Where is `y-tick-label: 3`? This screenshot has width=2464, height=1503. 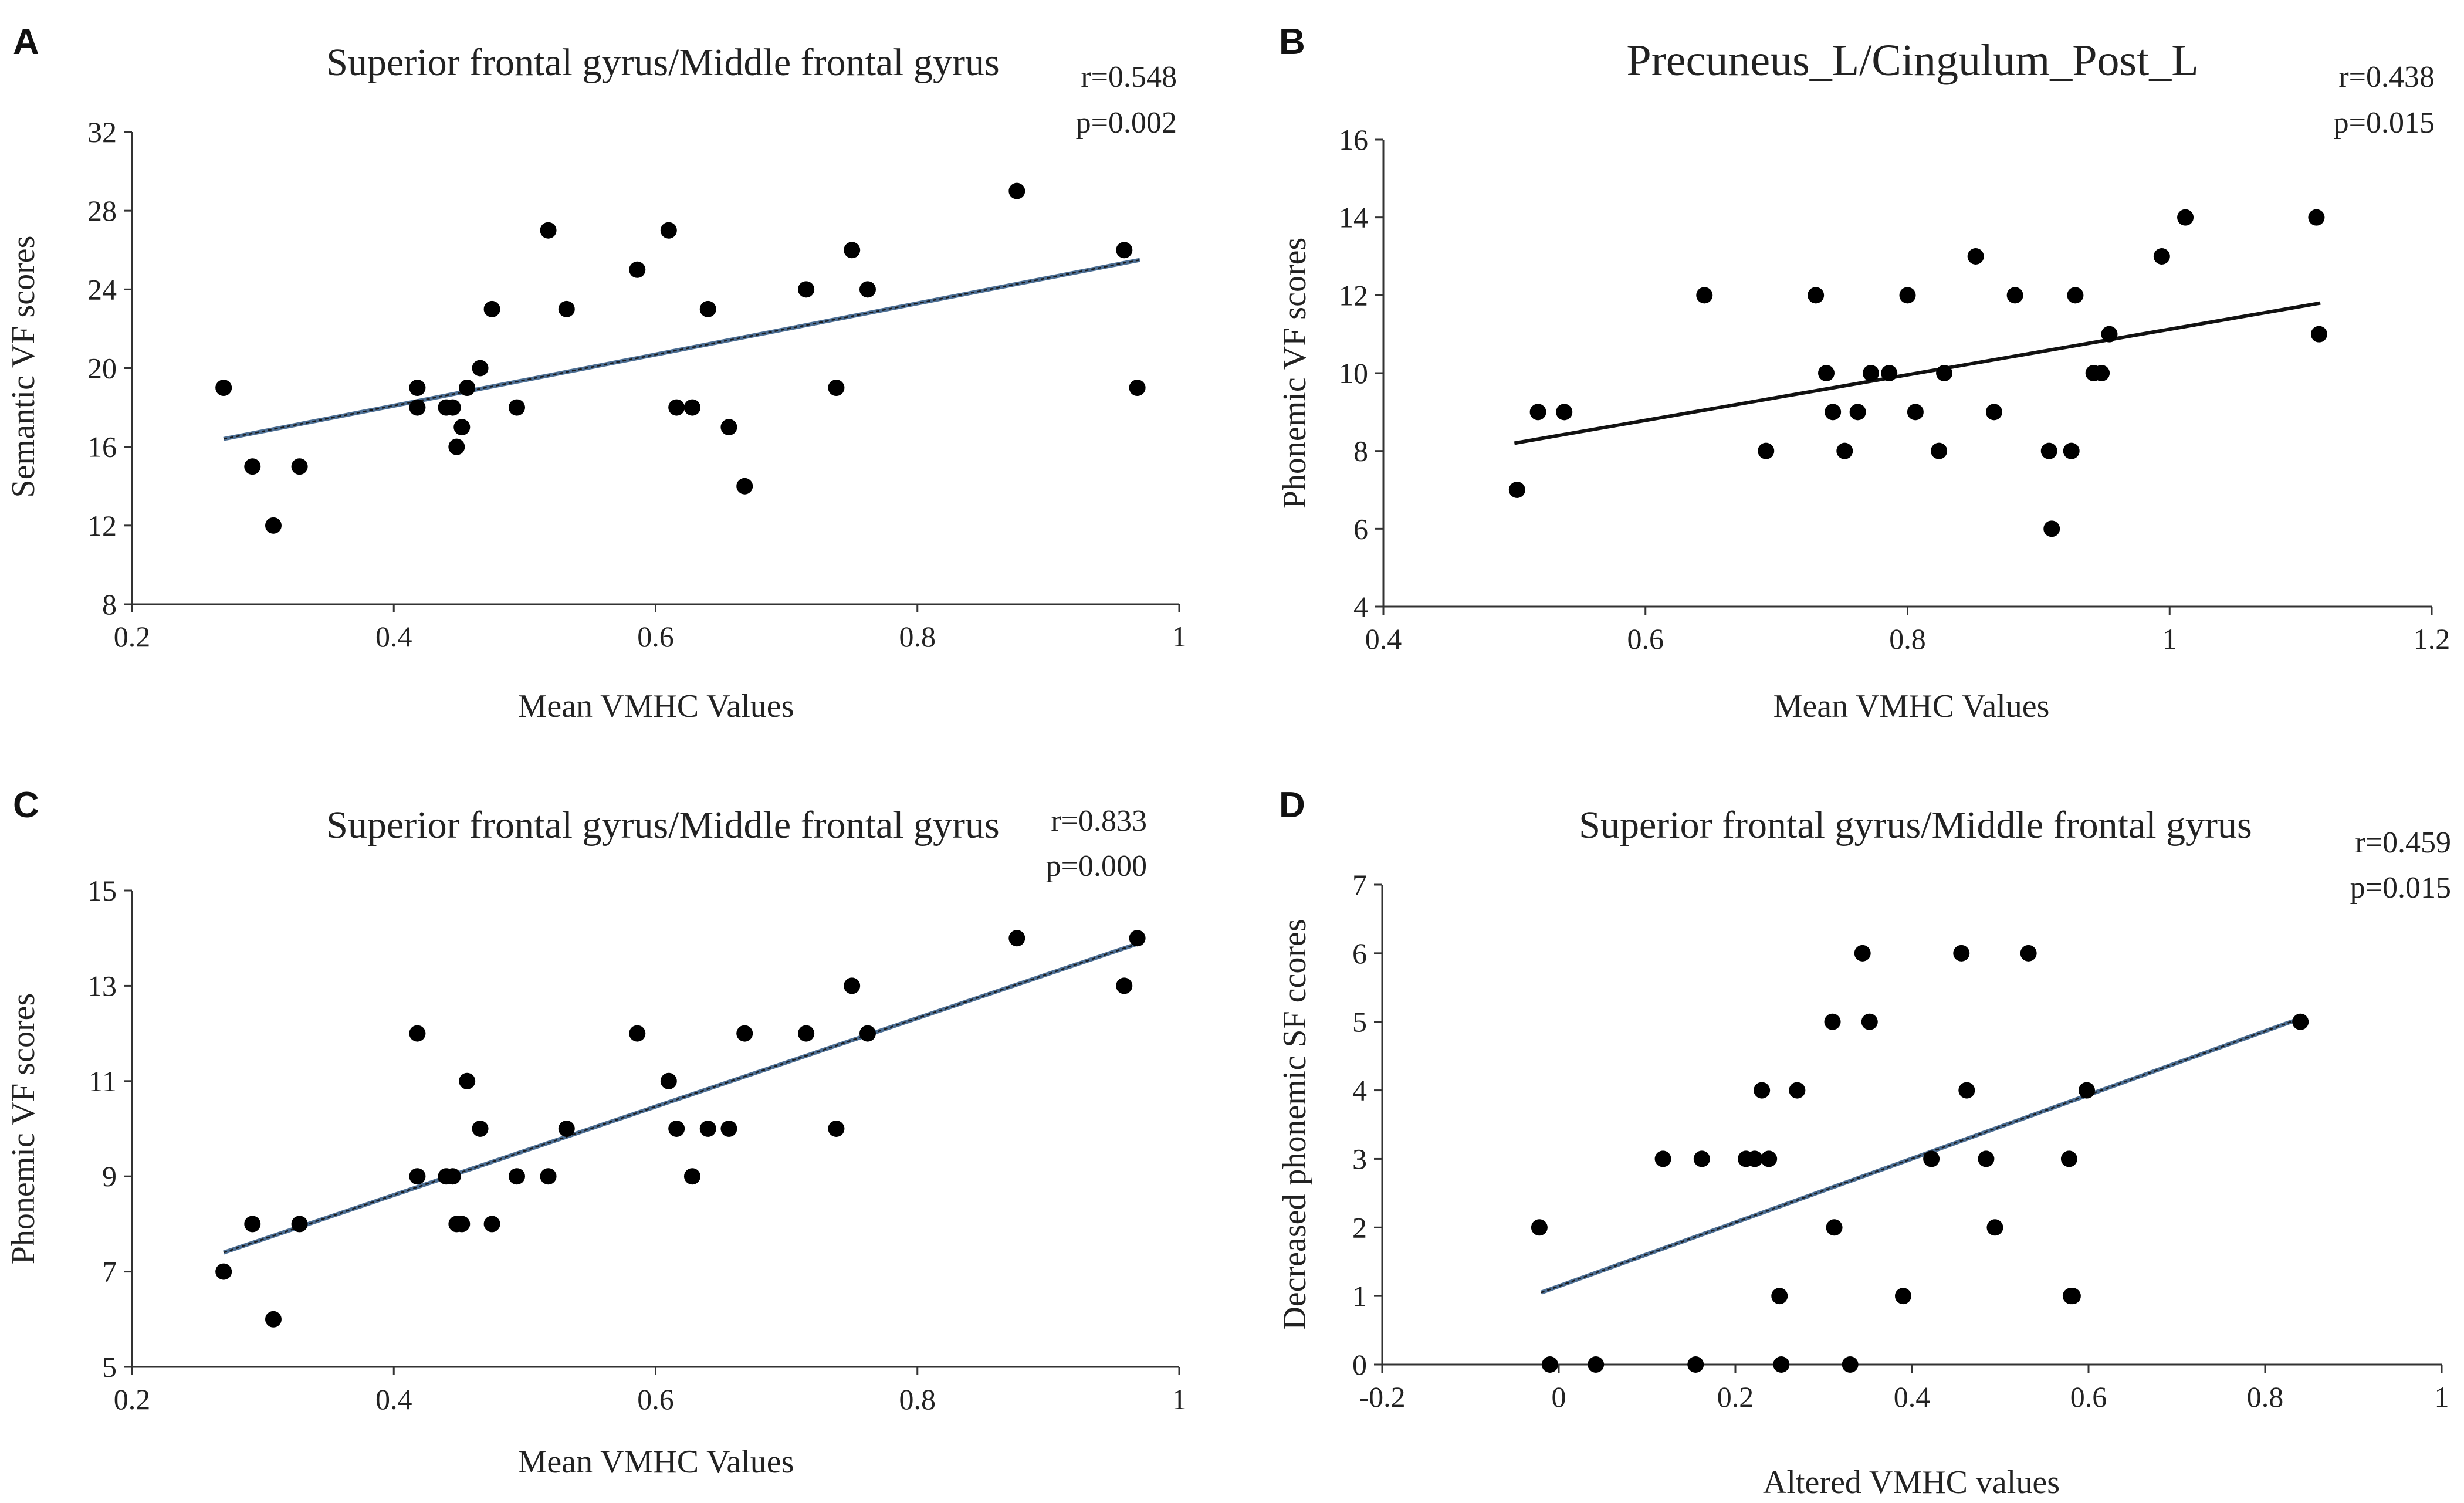
y-tick-label: 3 is located at coordinates (1359, 1158).